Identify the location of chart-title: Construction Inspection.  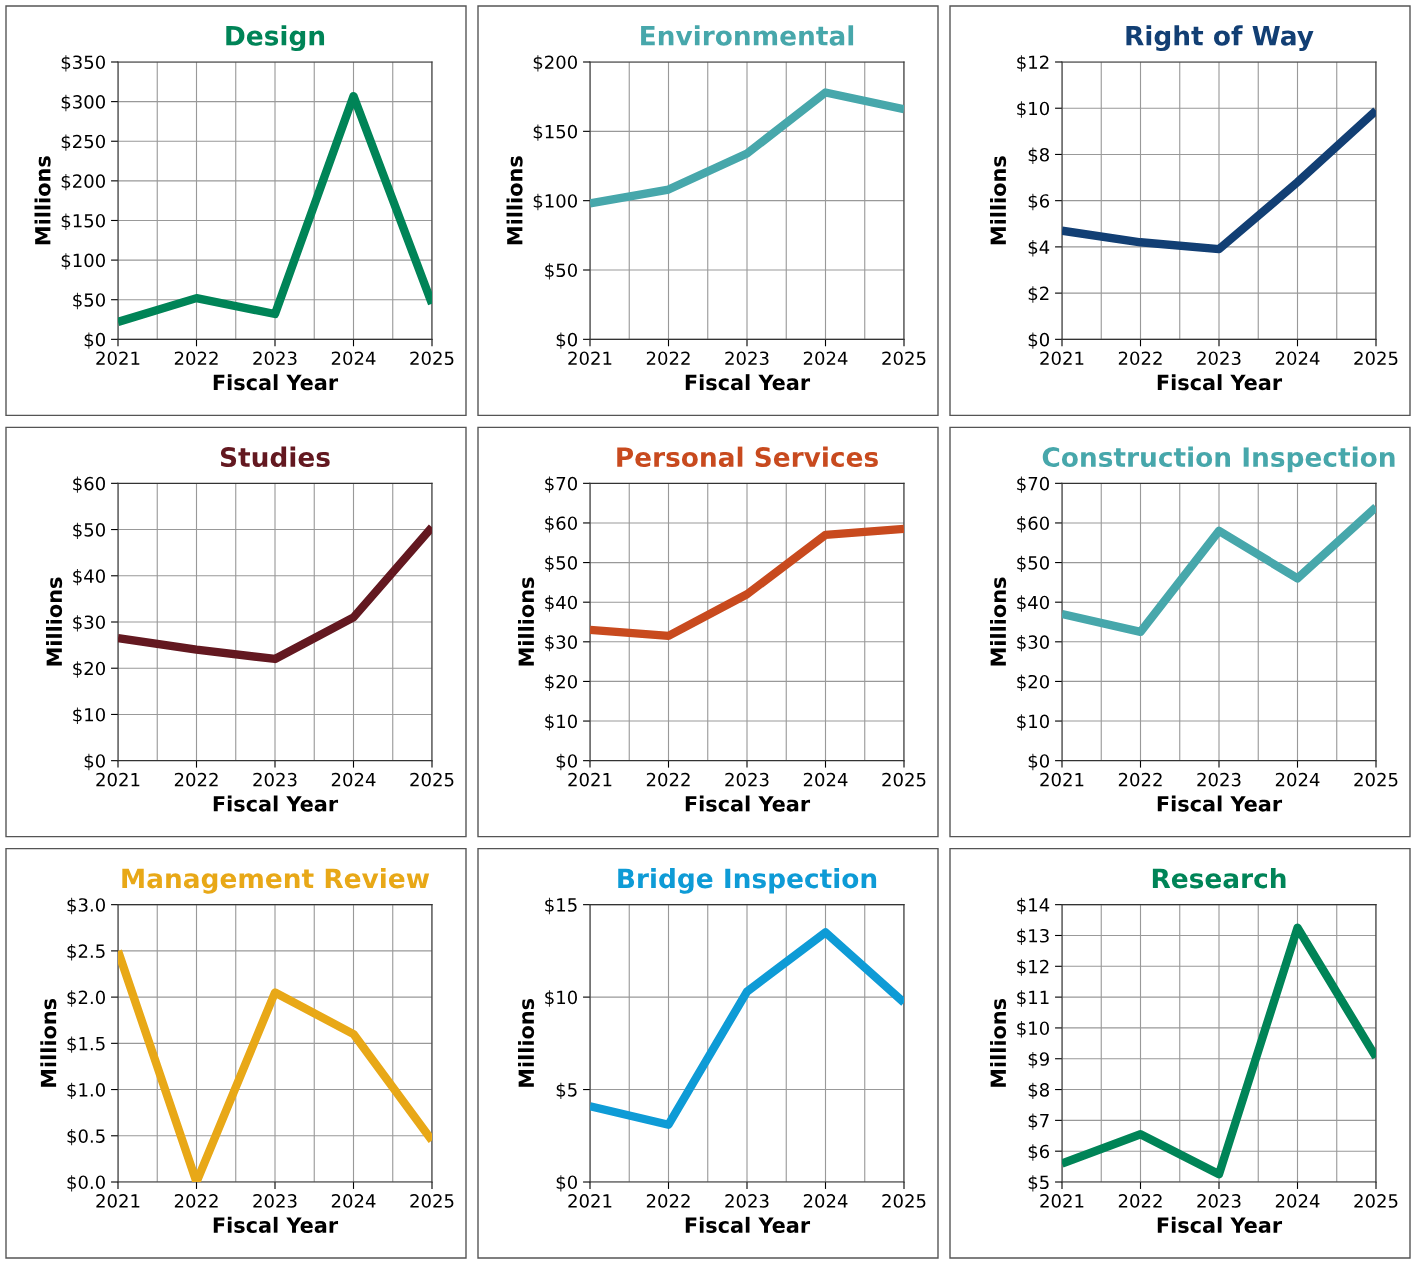
(1218, 459).